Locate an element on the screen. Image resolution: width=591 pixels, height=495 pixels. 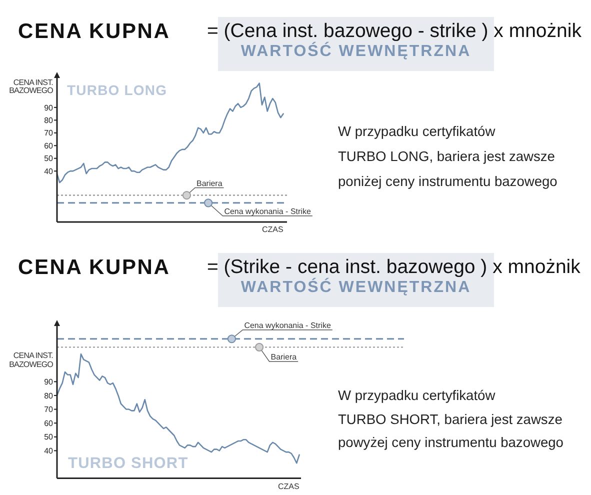
text: = (Cena inst. bazowego - strike ) x mnożnik is located at coordinates (394, 31).